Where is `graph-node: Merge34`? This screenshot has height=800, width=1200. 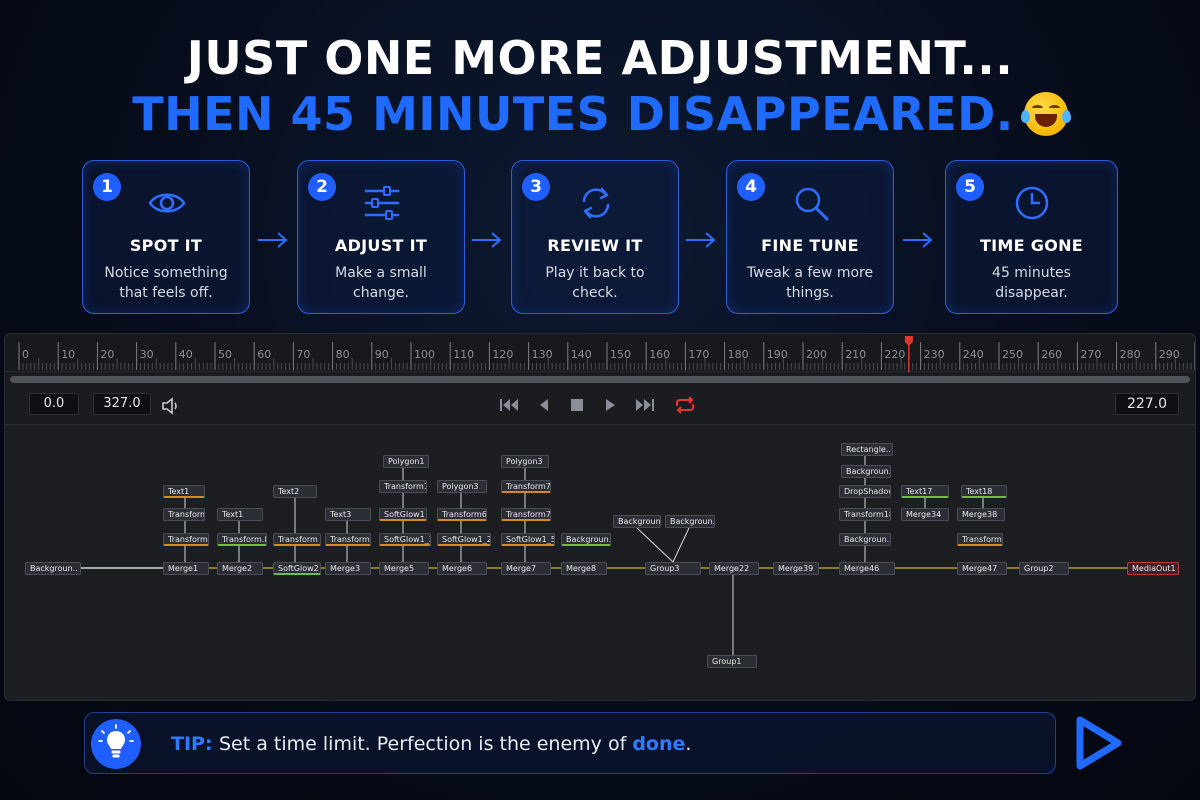 graph-node: Merge34 is located at coordinates (925, 514).